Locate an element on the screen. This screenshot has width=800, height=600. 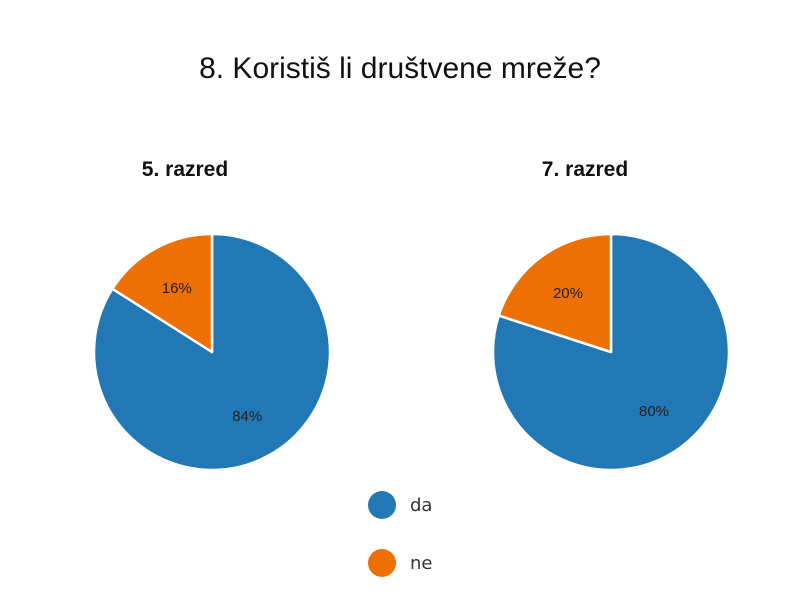
slice-label-da: 84% is located at coordinates (247, 416).